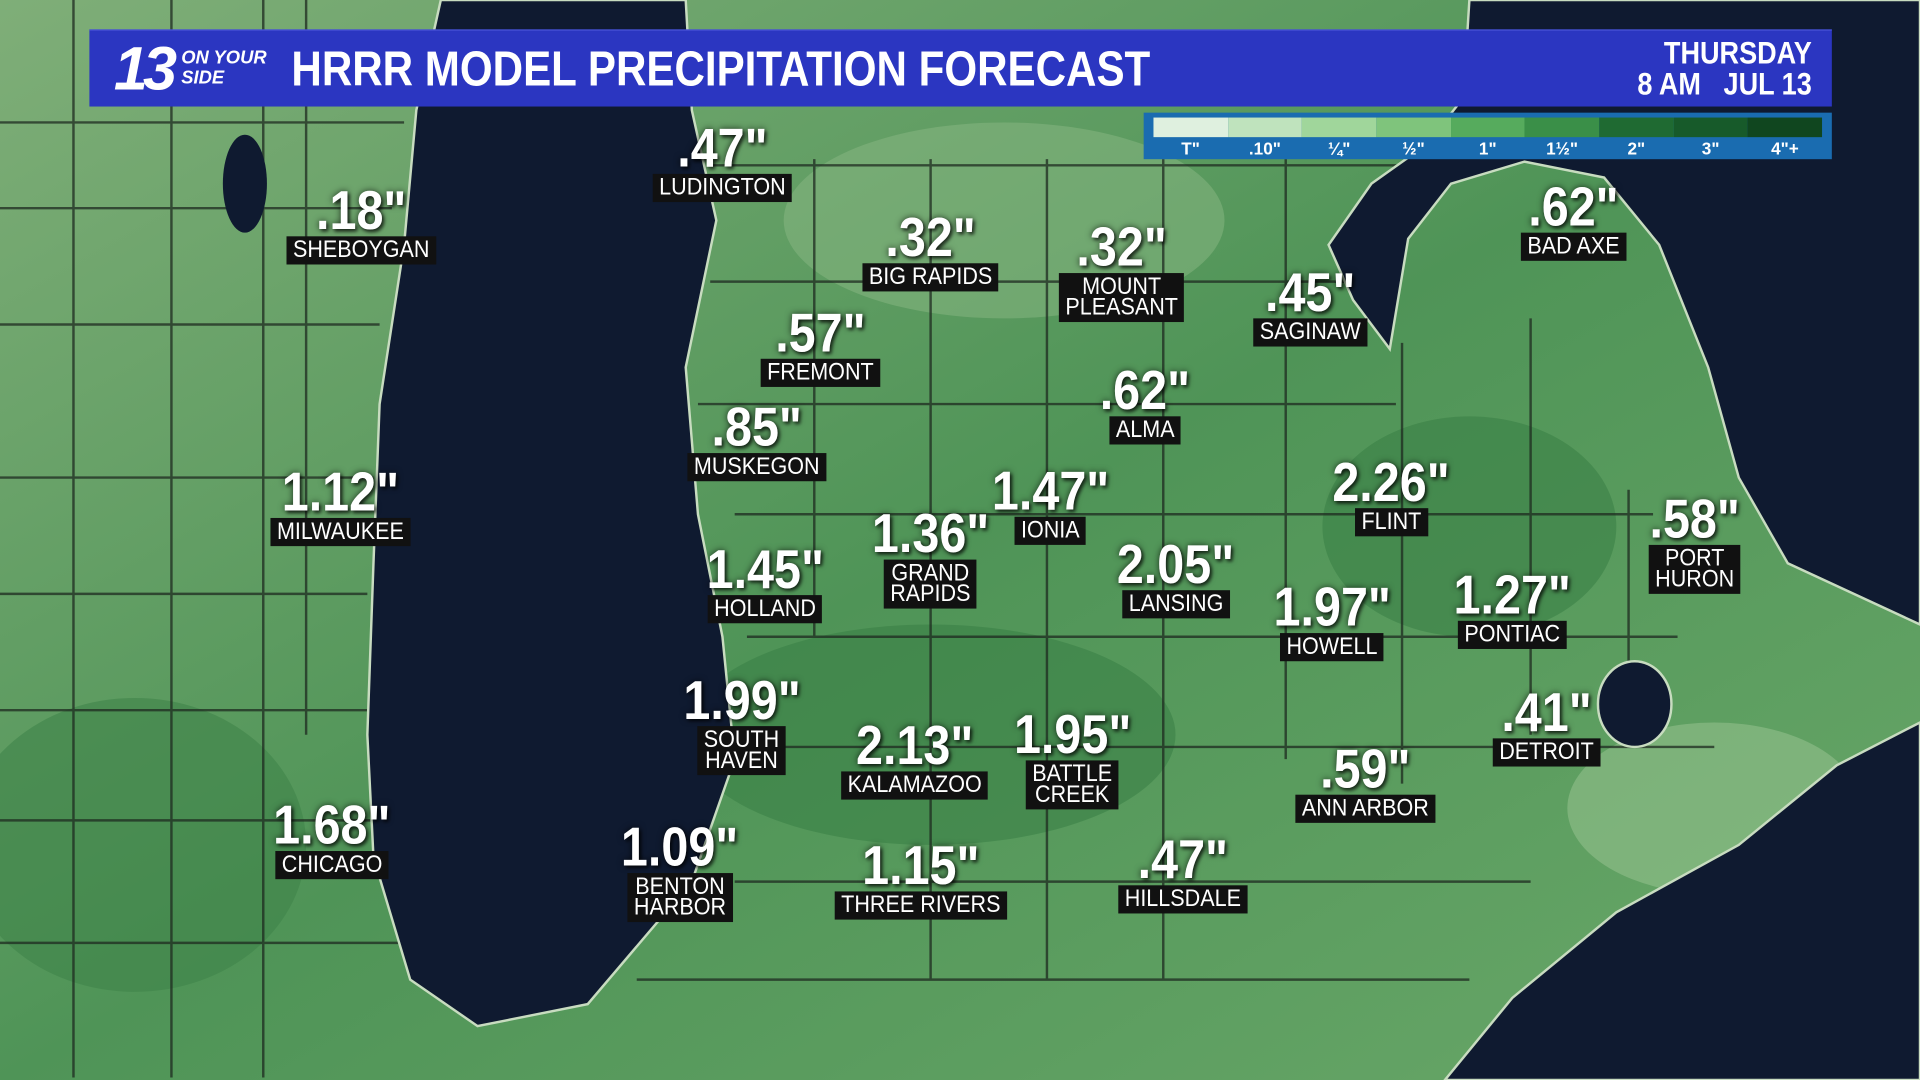 The width and height of the screenshot is (1920, 1080). I want to click on city-marker: .41" DETROIT, so click(1546, 725).